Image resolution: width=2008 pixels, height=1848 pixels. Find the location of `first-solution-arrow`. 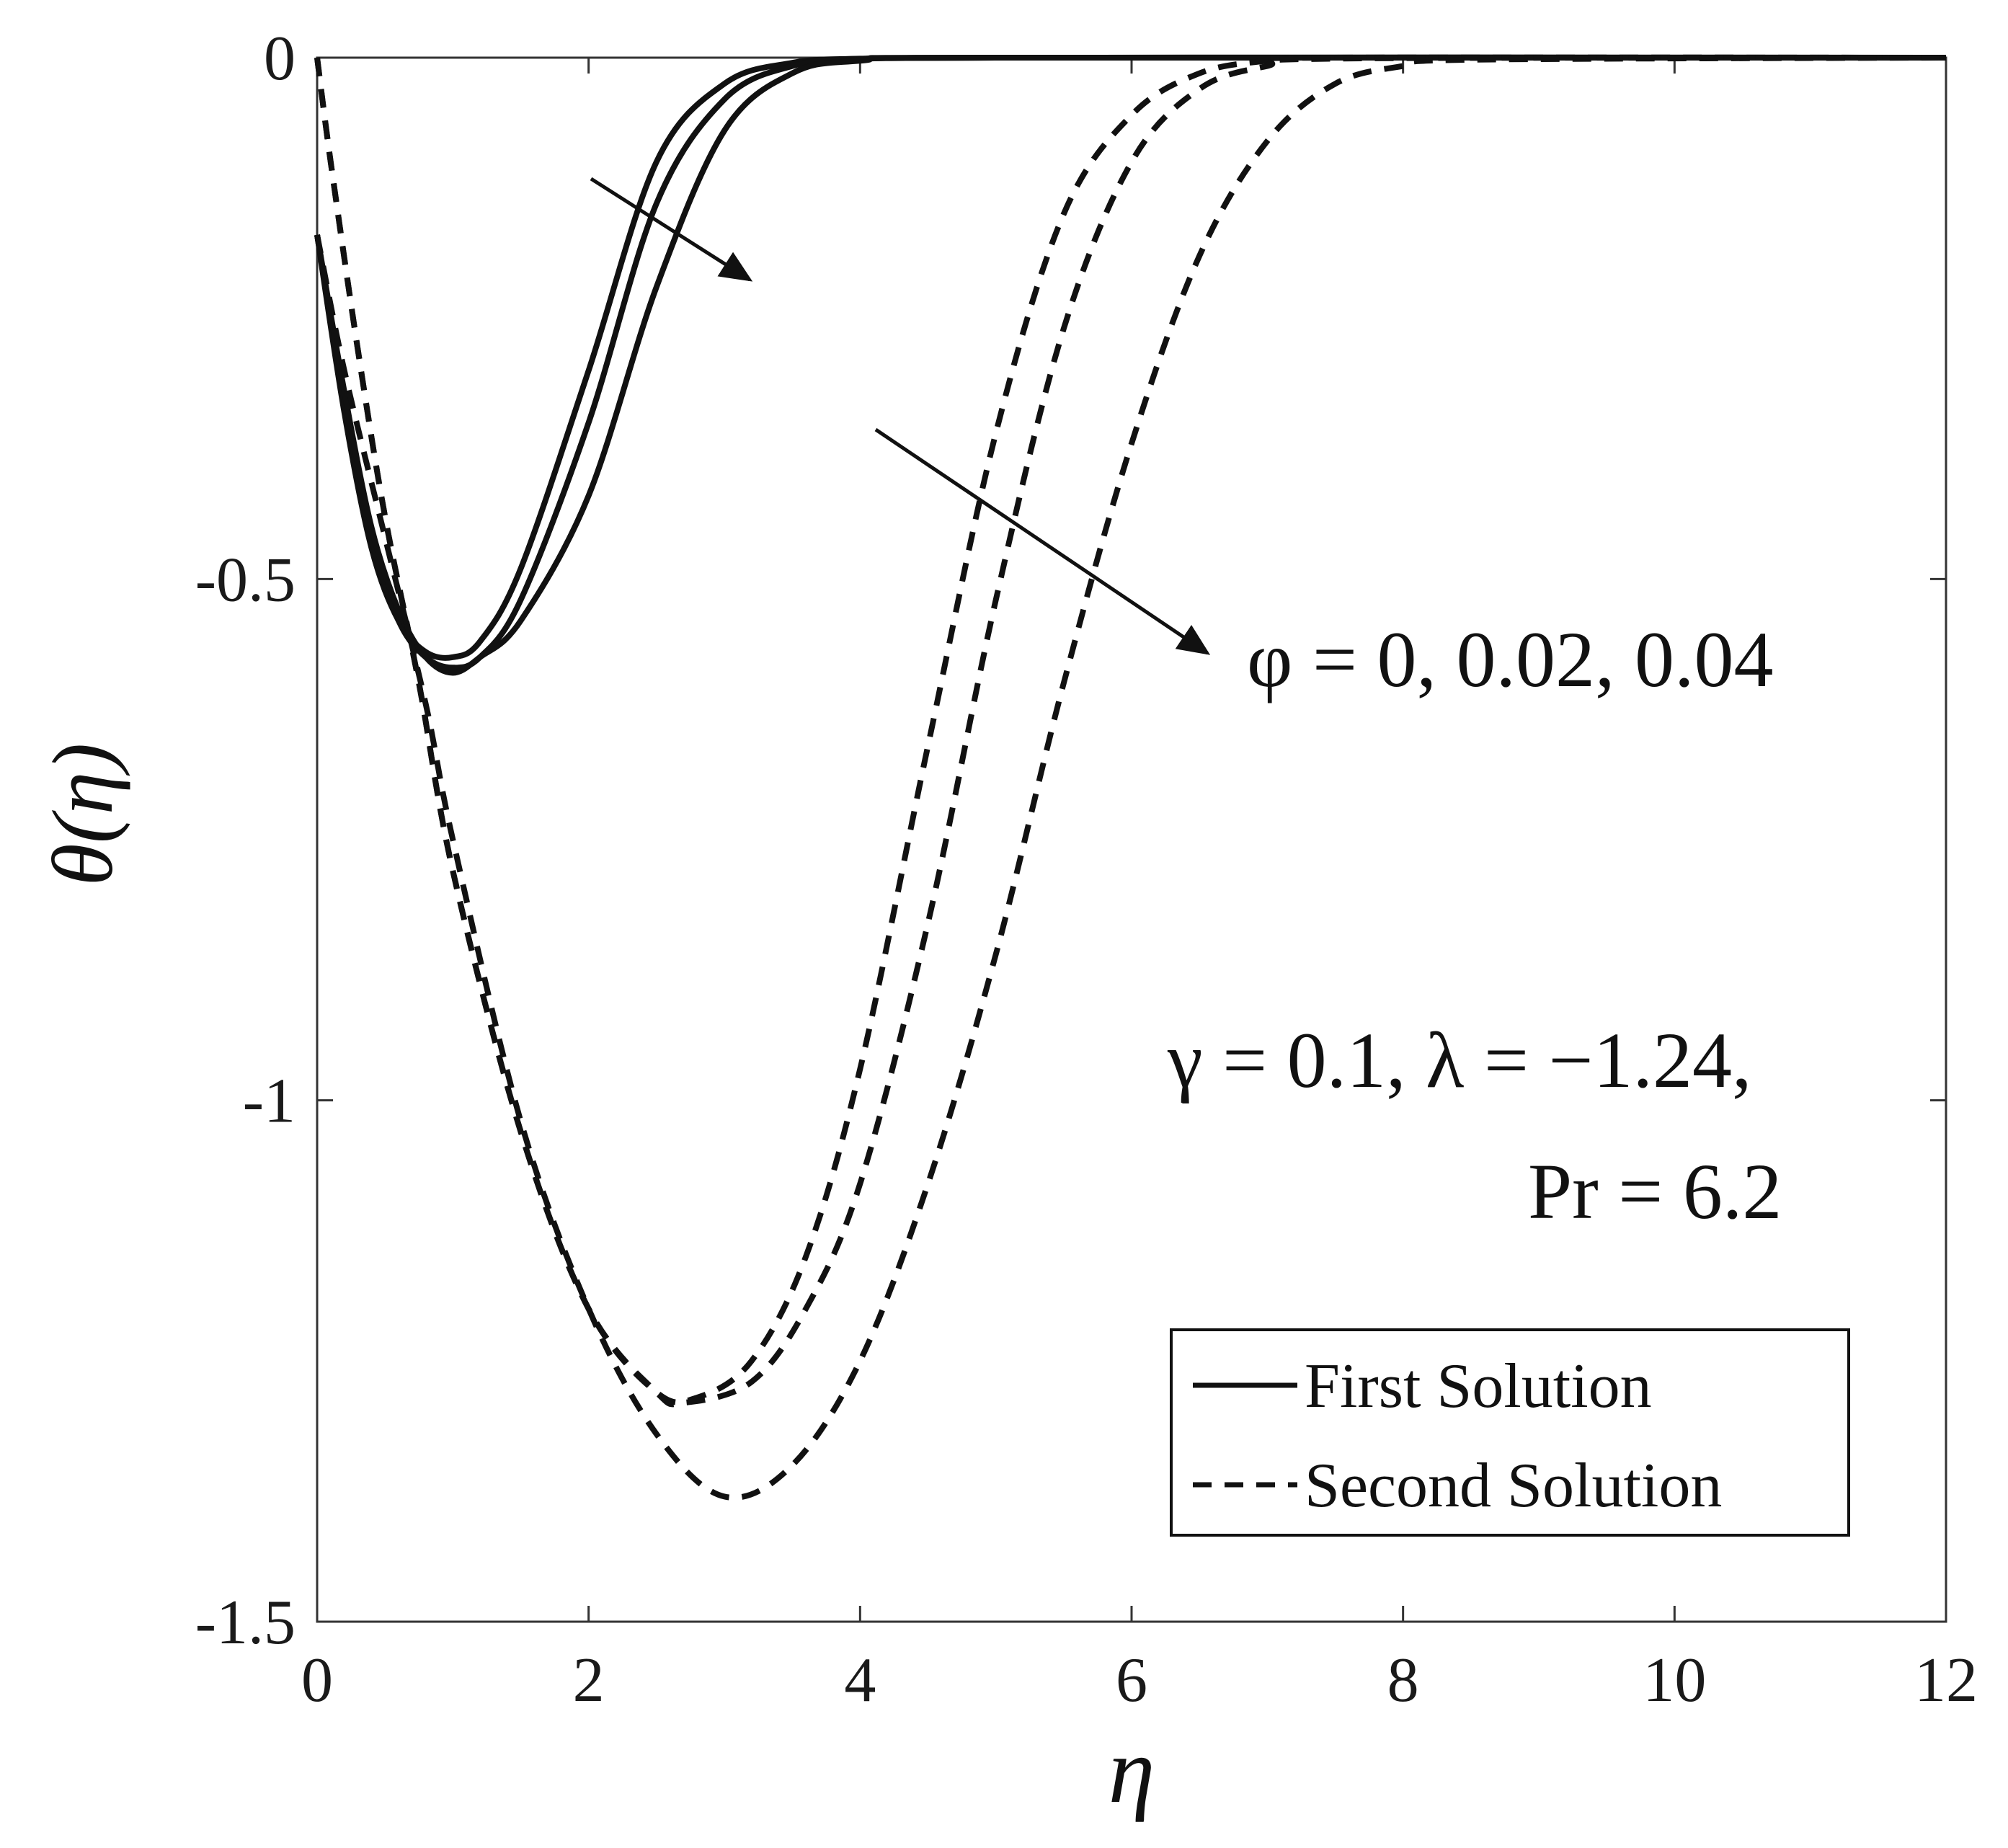

first-solution-arrow is located at coordinates (672, 229).